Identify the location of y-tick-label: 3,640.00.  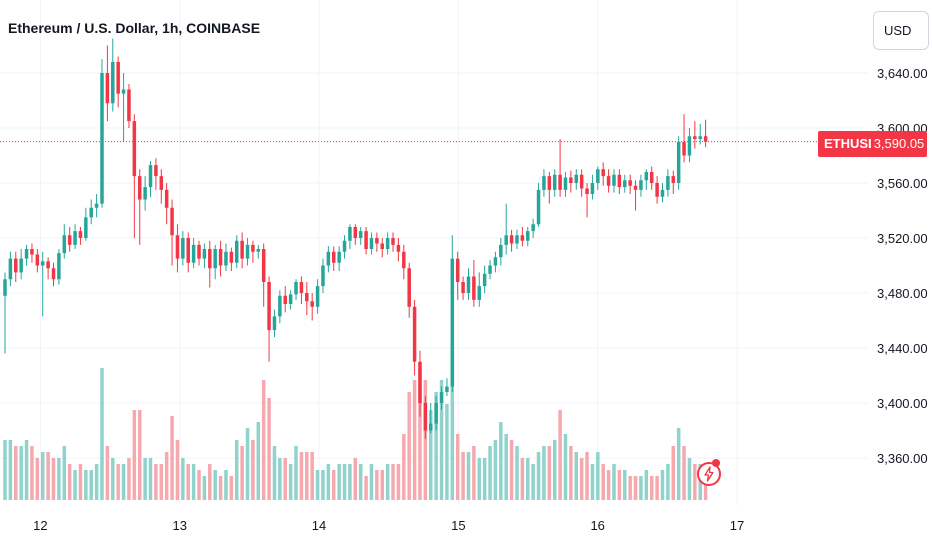
(902, 73).